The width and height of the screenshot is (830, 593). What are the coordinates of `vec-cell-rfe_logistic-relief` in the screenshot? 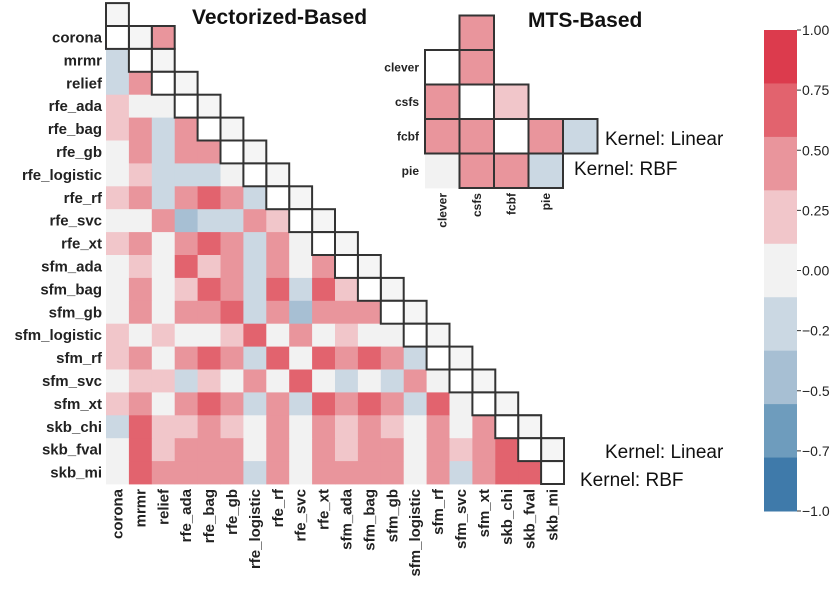 It's located at (163, 175).